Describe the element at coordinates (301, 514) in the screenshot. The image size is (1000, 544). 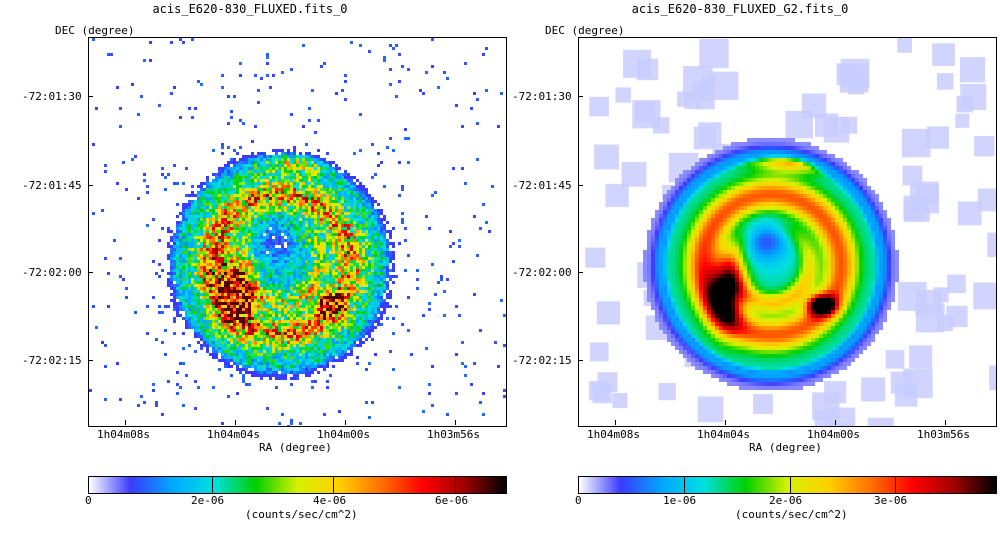
I see `left-colorbar-unit-label: (counts/sec/cm^2)` at that location.